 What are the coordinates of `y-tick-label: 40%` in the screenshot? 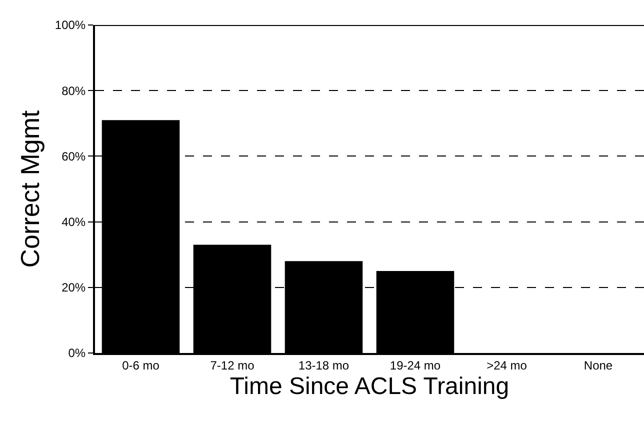 It's located at (74, 222).